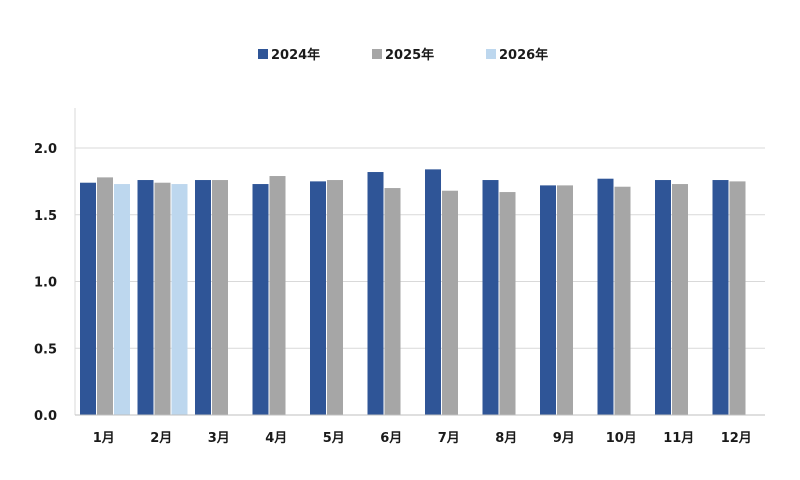  Describe the element at coordinates (263, 54) in the screenshot. I see `legend-swatch-2024` at that location.